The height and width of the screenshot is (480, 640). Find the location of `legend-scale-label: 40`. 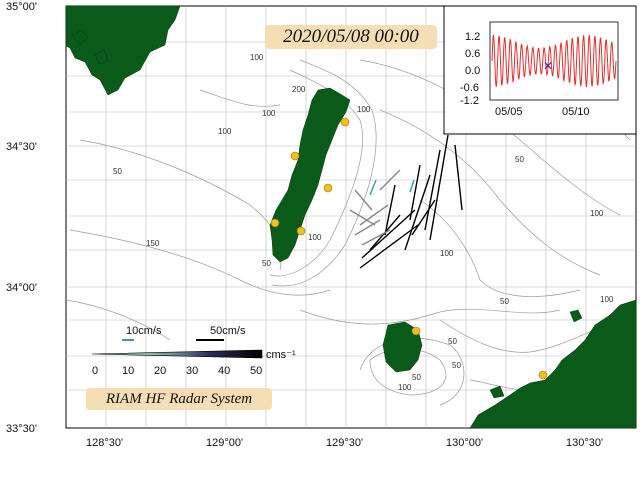

legend-scale-label: 40 is located at coordinates (224, 371).